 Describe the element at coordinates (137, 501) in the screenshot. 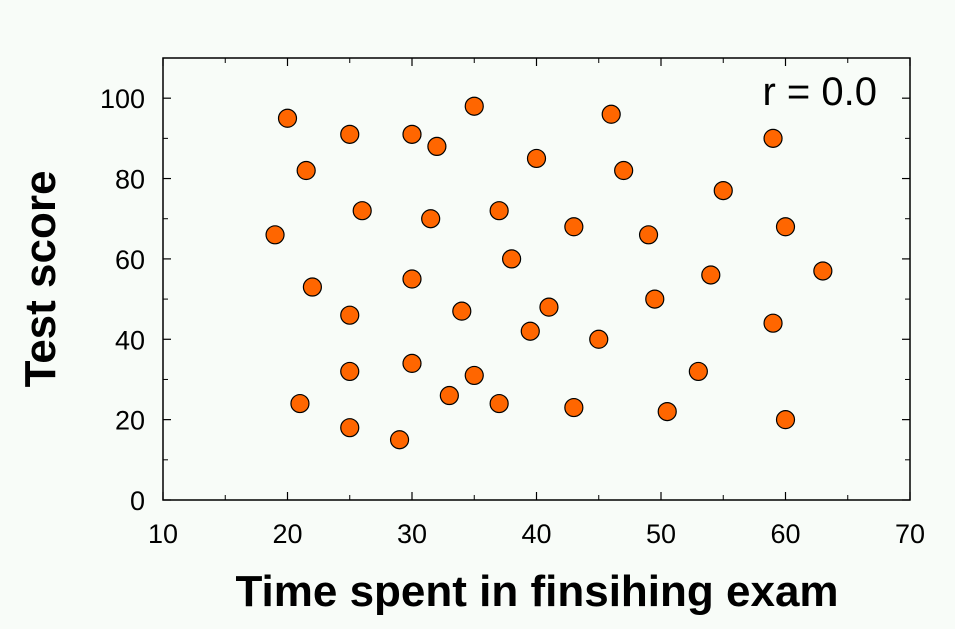

I see `y-tick-label: 0` at that location.